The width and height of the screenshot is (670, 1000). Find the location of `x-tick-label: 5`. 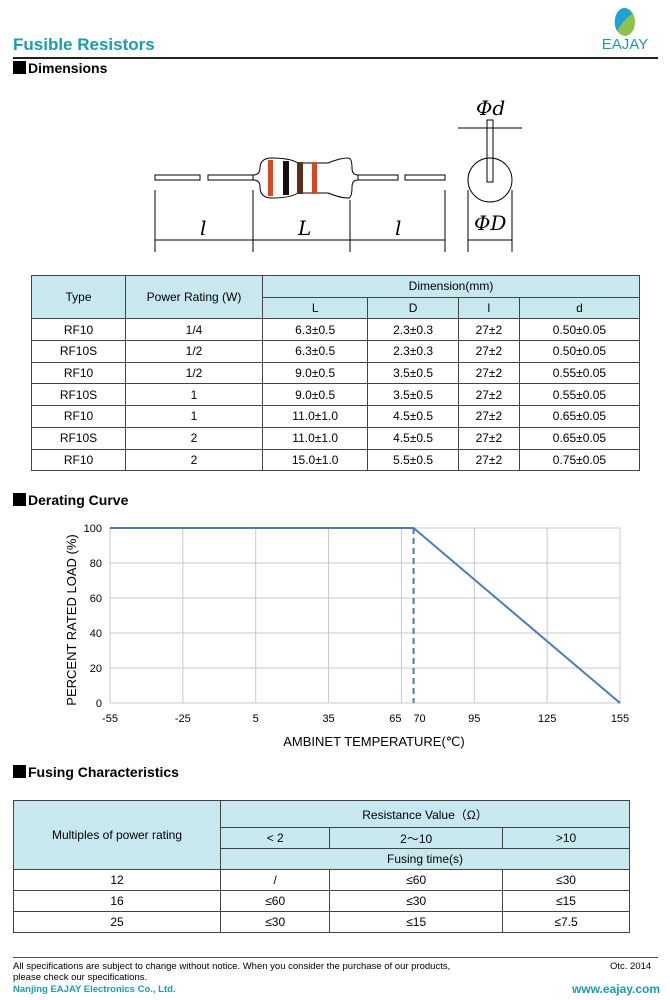

x-tick-label: 5 is located at coordinates (256, 719).